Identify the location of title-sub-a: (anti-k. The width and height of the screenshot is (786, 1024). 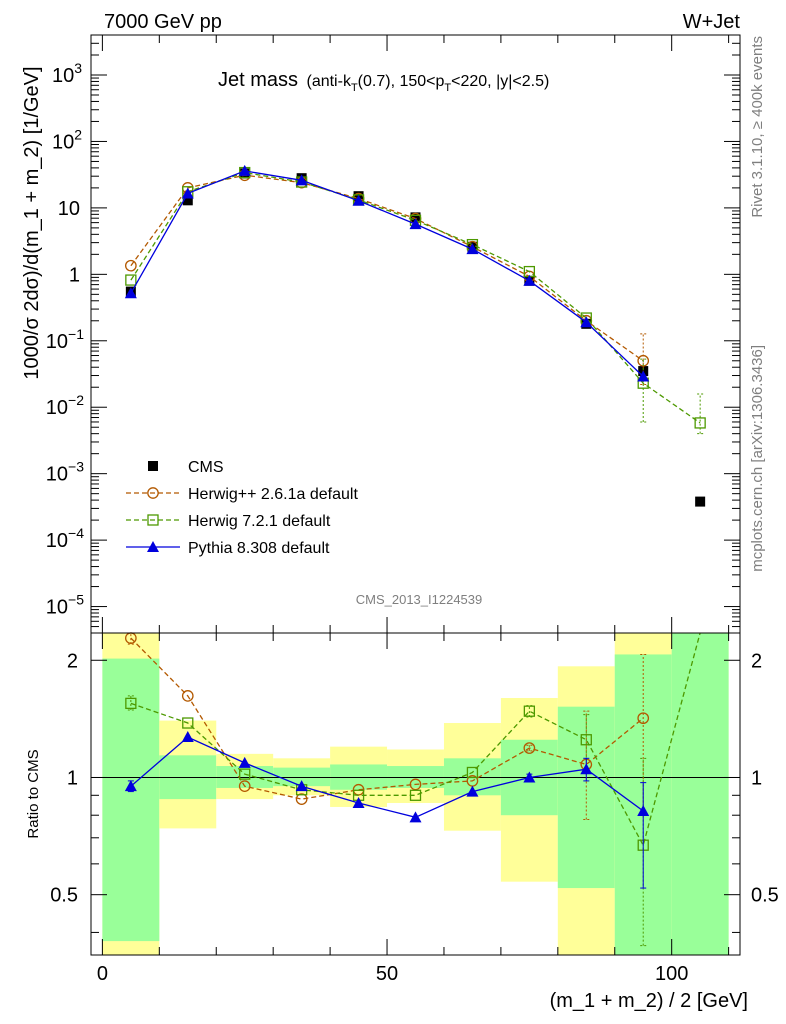
(328, 81).